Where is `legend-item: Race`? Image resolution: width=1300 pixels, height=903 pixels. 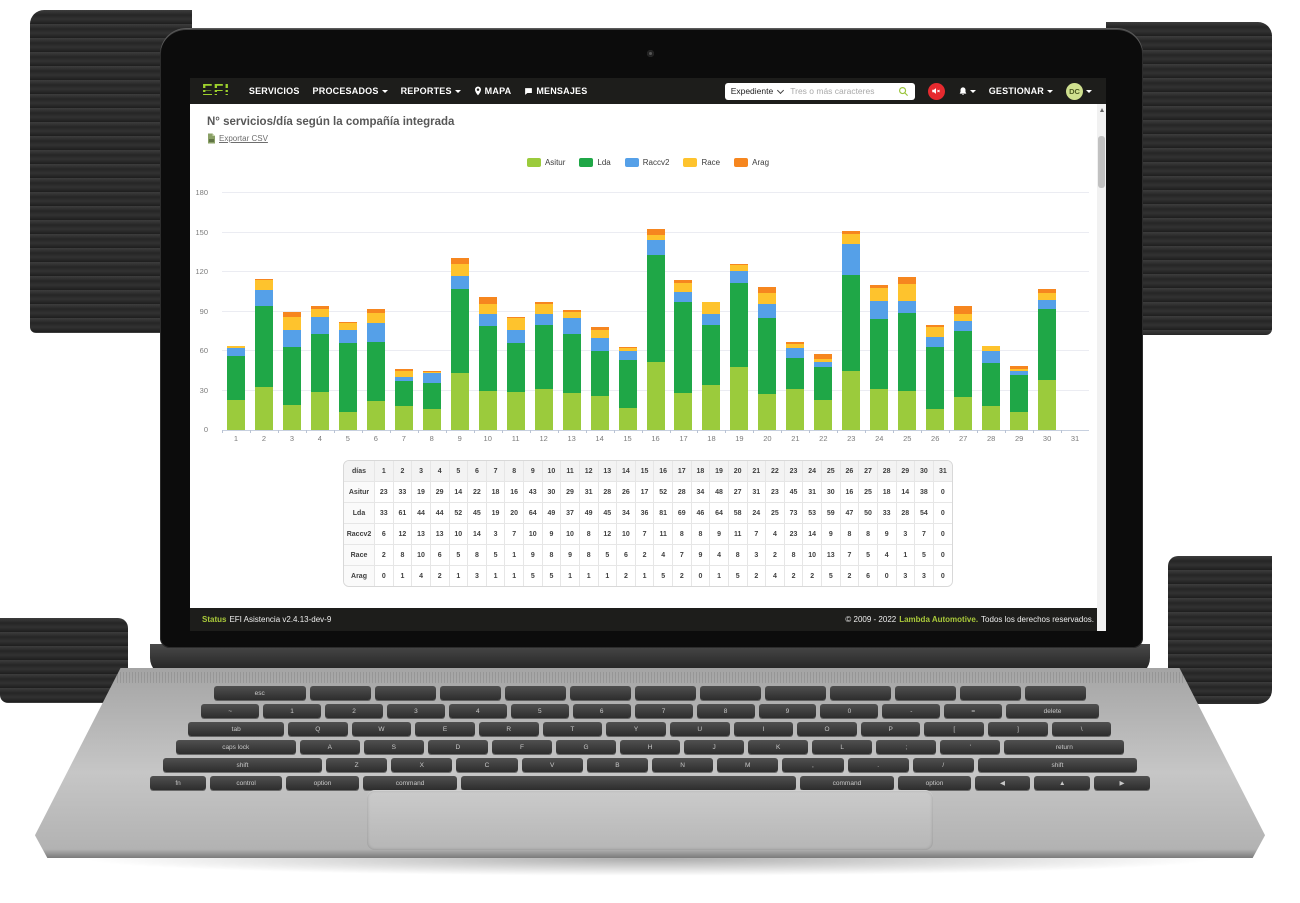
legend-item: Race is located at coordinates (701, 162).